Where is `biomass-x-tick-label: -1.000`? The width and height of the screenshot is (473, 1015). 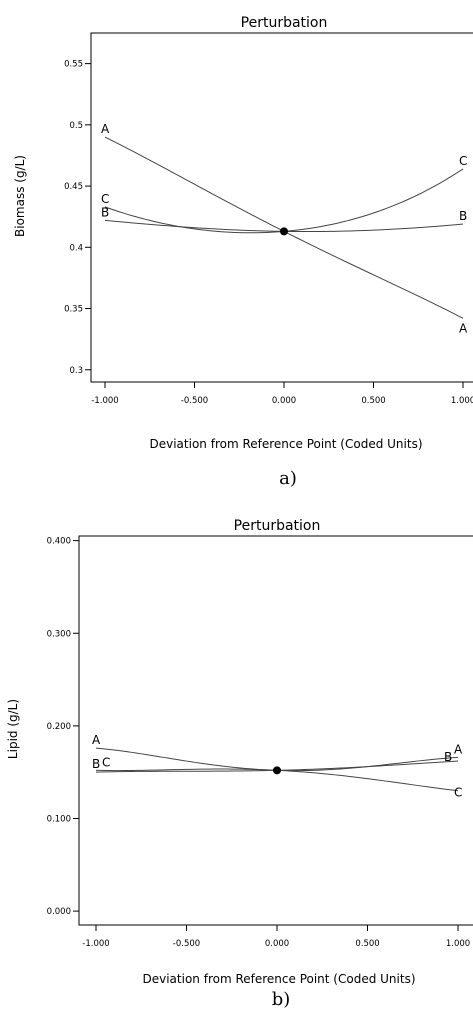 biomass-x-tick-label: -1.000 is located at coordinates (104, 401).